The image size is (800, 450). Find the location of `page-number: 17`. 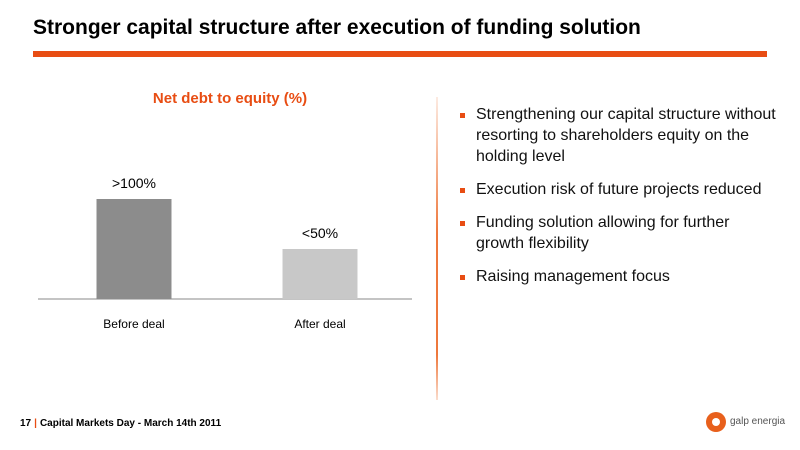

page-number: 17 is located at coordinates (26, 423).